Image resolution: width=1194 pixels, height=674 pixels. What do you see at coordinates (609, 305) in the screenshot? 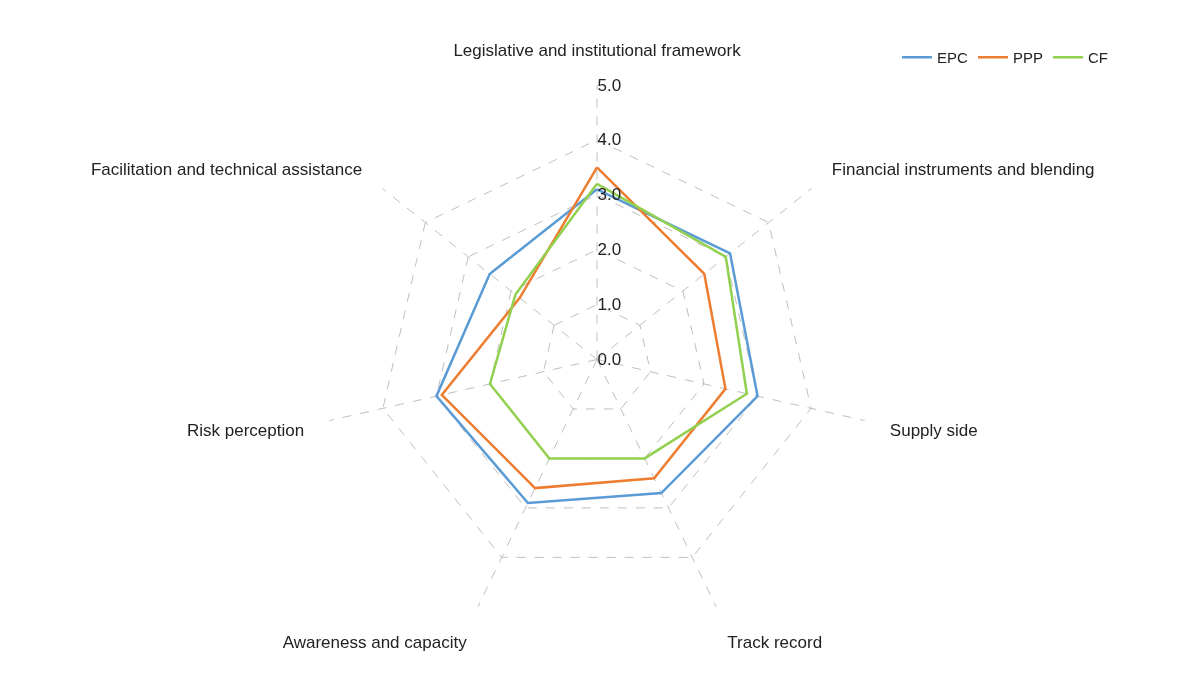
I see `y-tick-label: 1.0` at bounding box center [609, 305].